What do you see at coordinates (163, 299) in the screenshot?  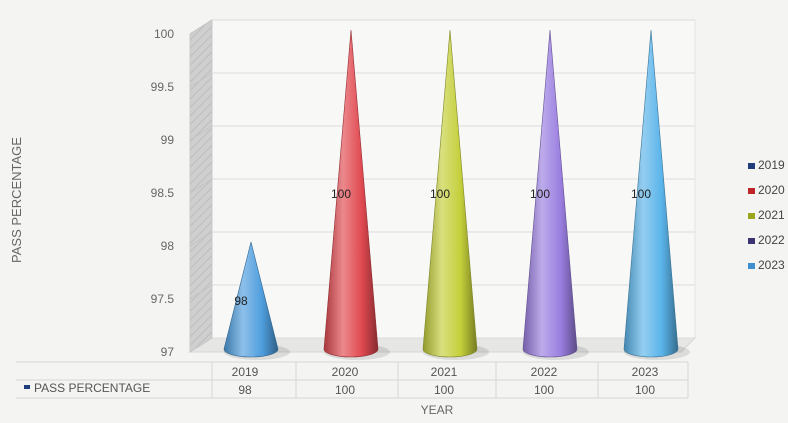 I see `y-tick-label: 97.5` at bounding box center [163, 299].